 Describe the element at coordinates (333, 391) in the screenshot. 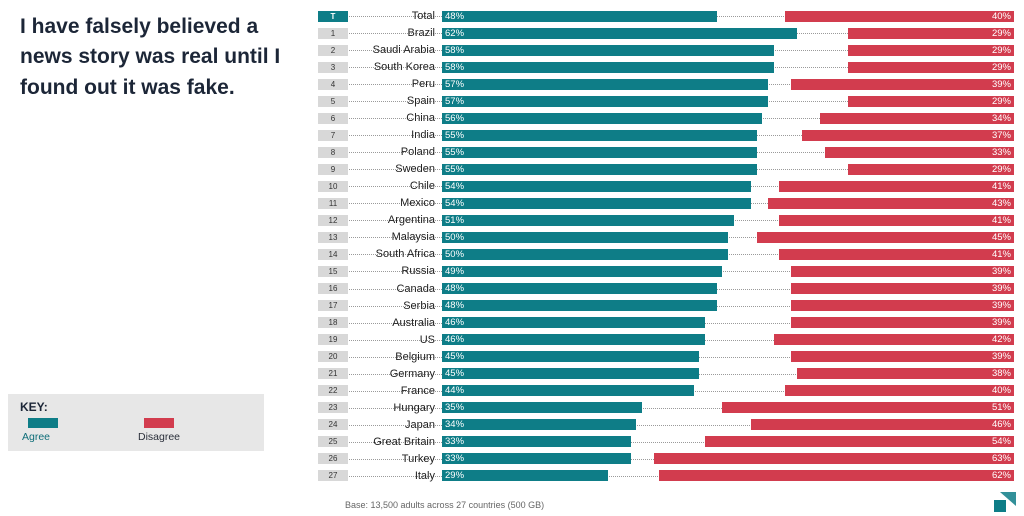

I see `row-rank-badge: 22` at that location.